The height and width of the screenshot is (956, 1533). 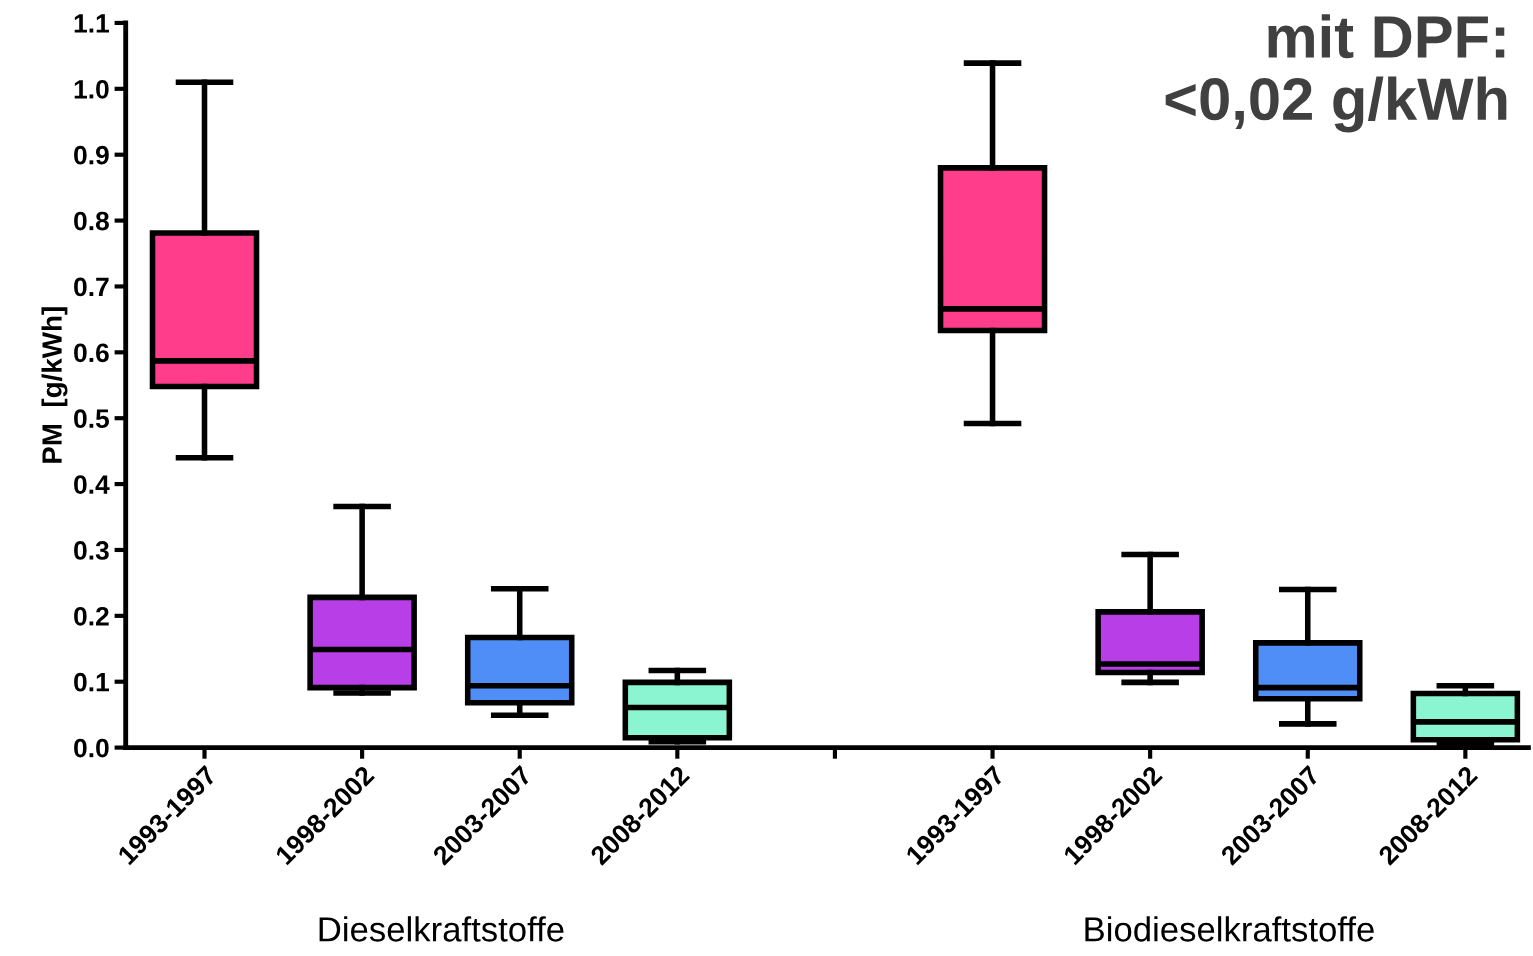 What do you see at coordinates (92, 484) in the screenshot?
I see `y-tick-label: 0.4` at bounding box center [92, 484].